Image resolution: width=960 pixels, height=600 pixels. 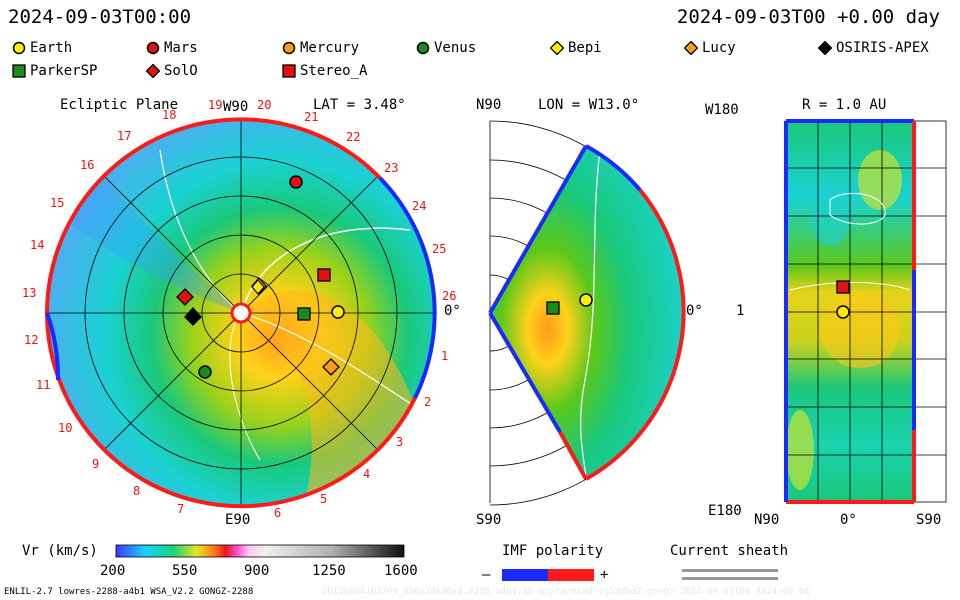 I want to click on carrington-label: 8, so click(x=137, y=491).